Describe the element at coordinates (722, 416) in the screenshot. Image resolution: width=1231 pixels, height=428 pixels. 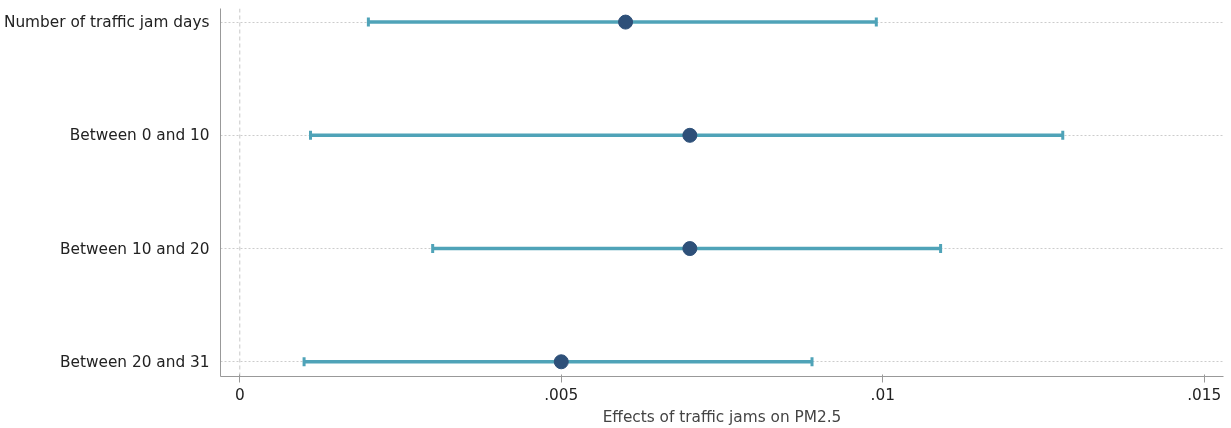
I see `x-axis-title: Effects of traffic jams on PM2.5` at that location.